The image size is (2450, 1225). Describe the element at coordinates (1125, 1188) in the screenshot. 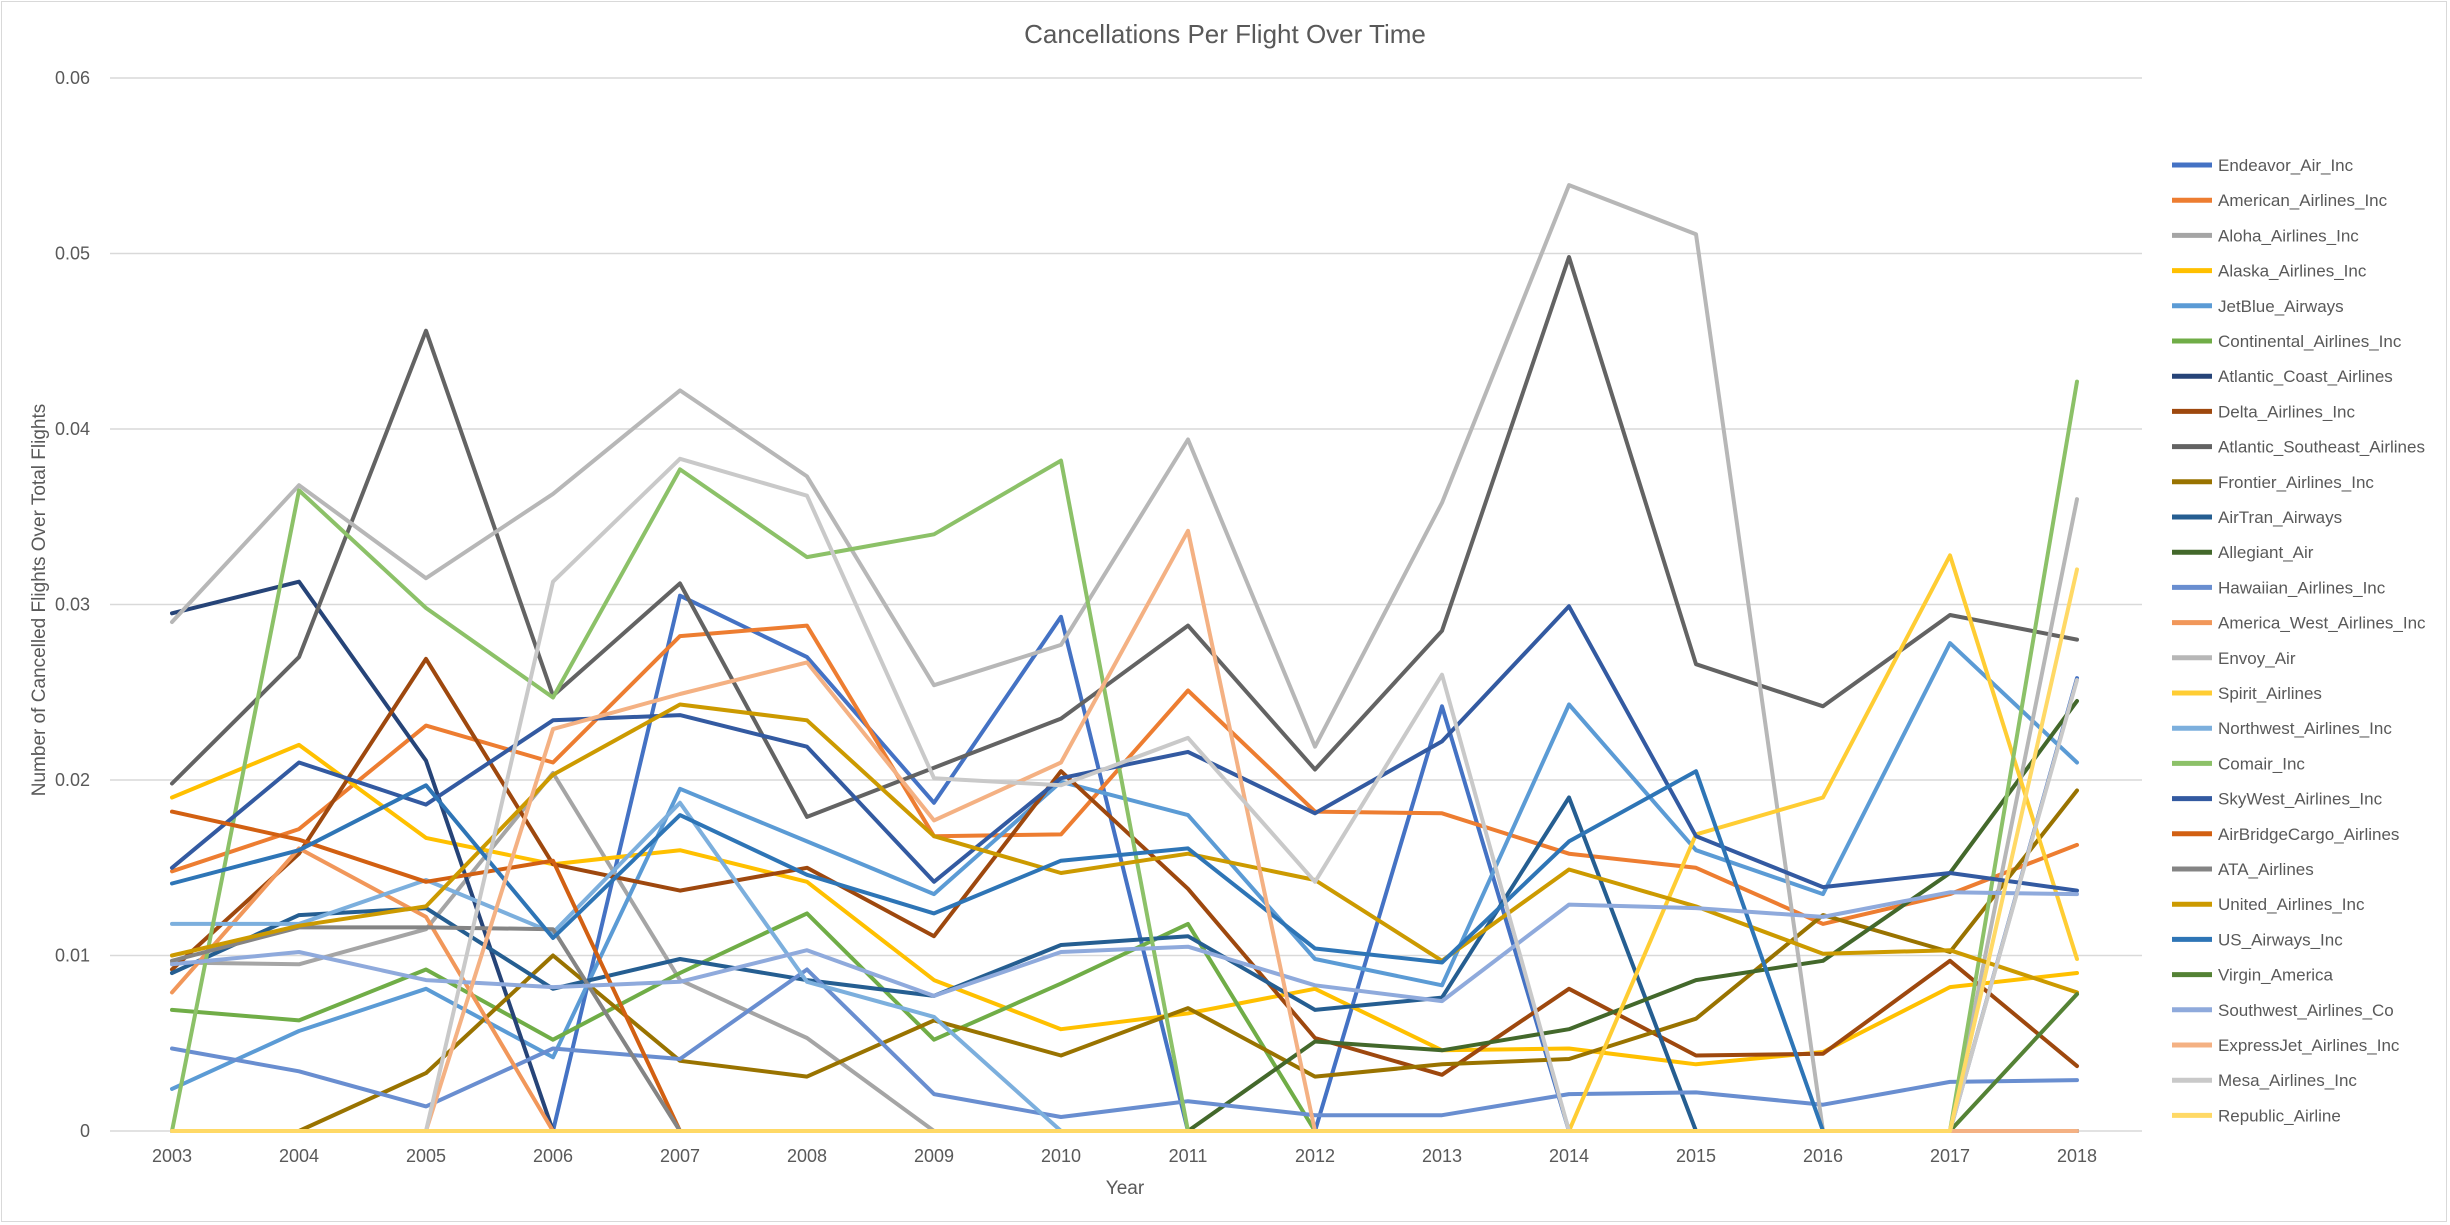

I see `x-axis-label: Year` at that location.